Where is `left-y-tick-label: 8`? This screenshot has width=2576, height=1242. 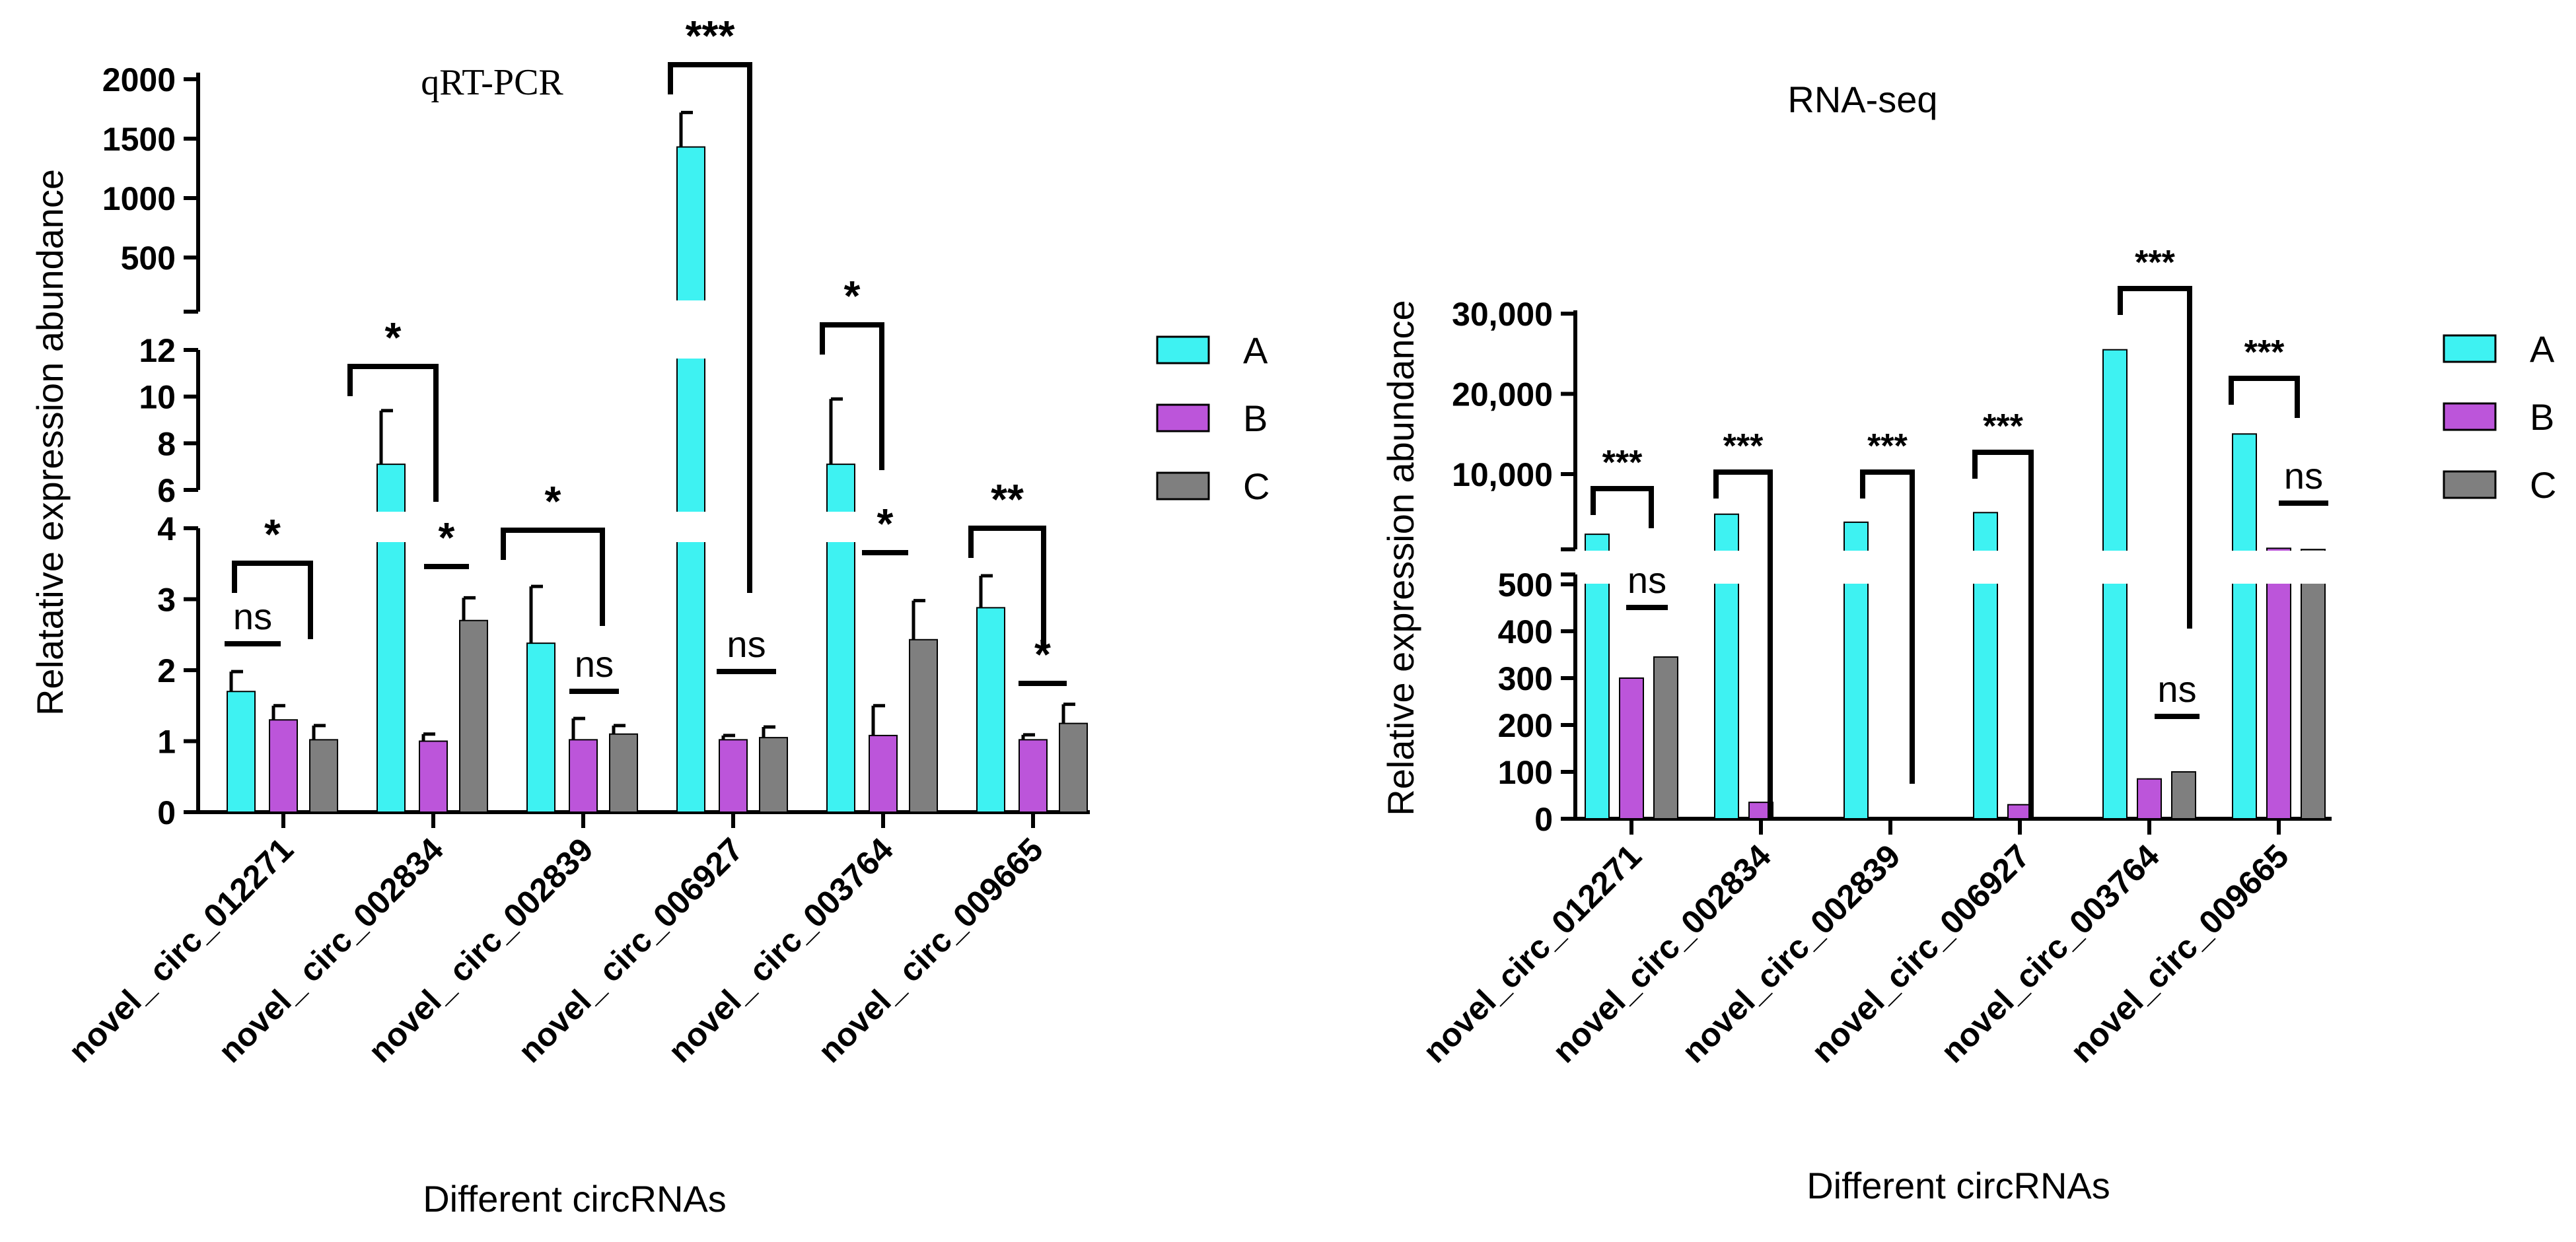 left-y-tick-label: 8 is located at coordinates (167, 444).